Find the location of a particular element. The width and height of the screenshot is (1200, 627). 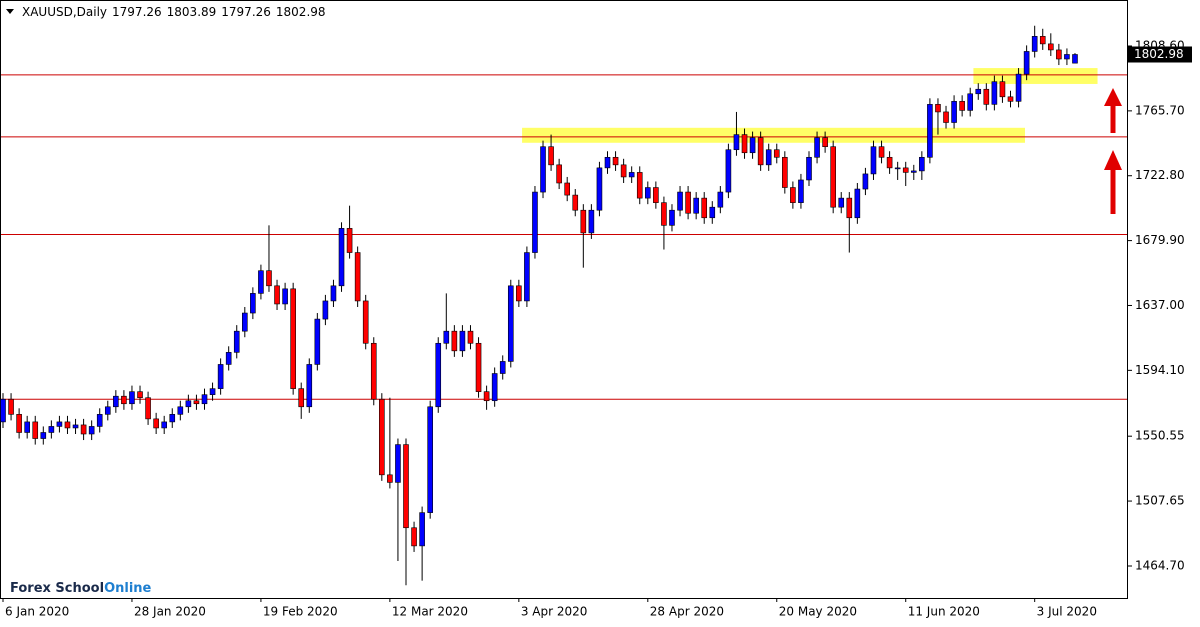

x-tick-label: 3 Apr 2020 is located at coordinates (554, 612).